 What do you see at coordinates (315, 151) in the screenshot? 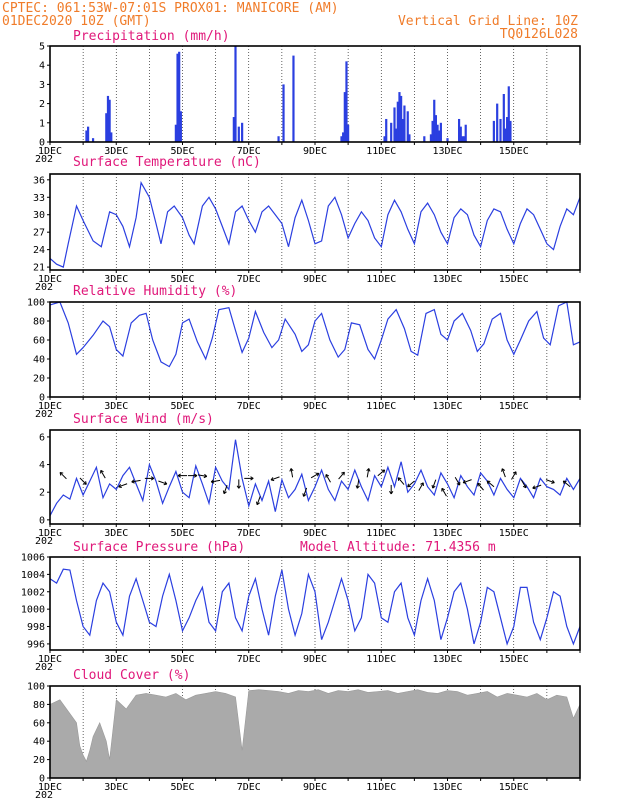
I see `precipitation-x-tick-label: 9DEC` at bounding box center [315, 151].